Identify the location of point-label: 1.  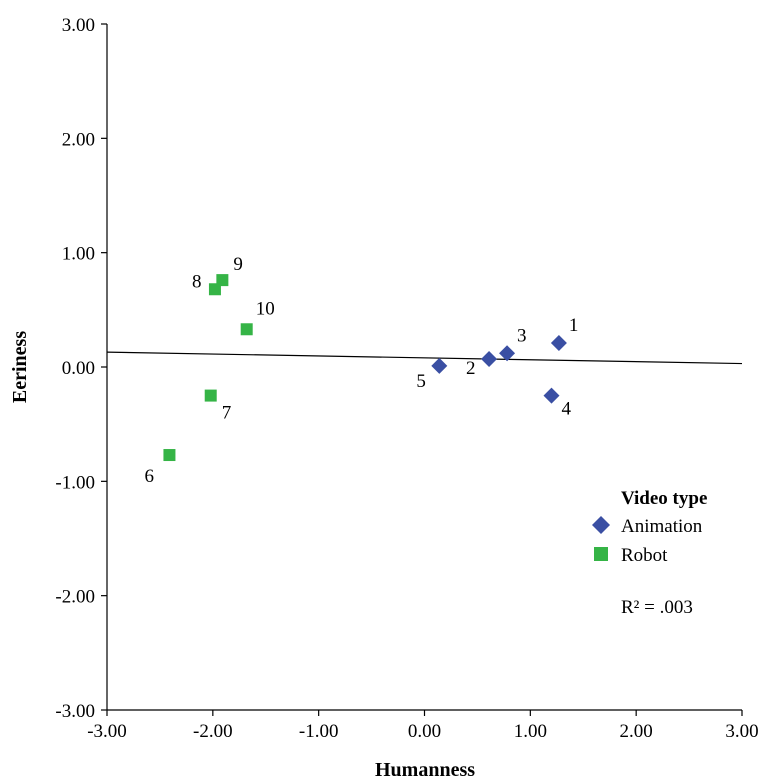
(574, 325).